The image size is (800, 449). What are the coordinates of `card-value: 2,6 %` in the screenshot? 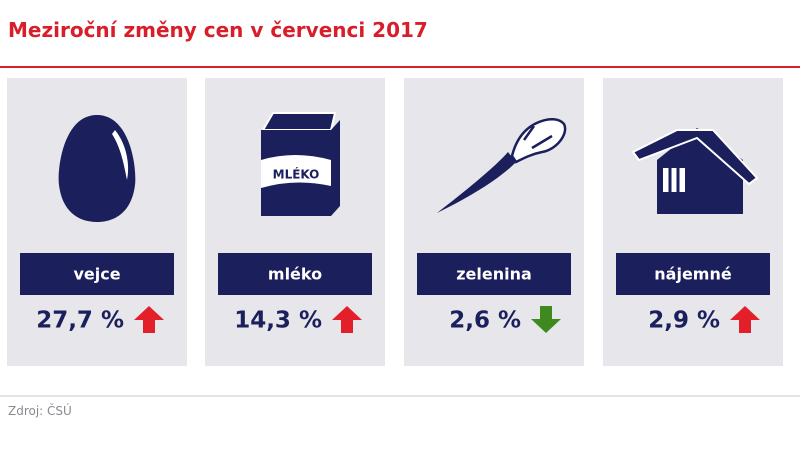 It's located at (485, 321).